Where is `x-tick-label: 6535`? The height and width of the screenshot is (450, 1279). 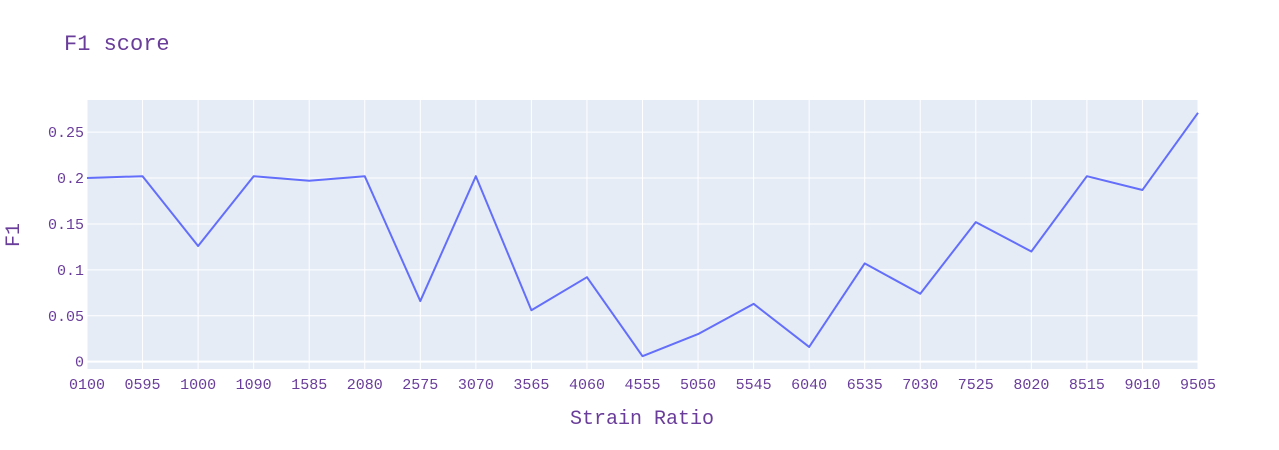 x-tick-label: 6535 is located at coordinates (865, 385).